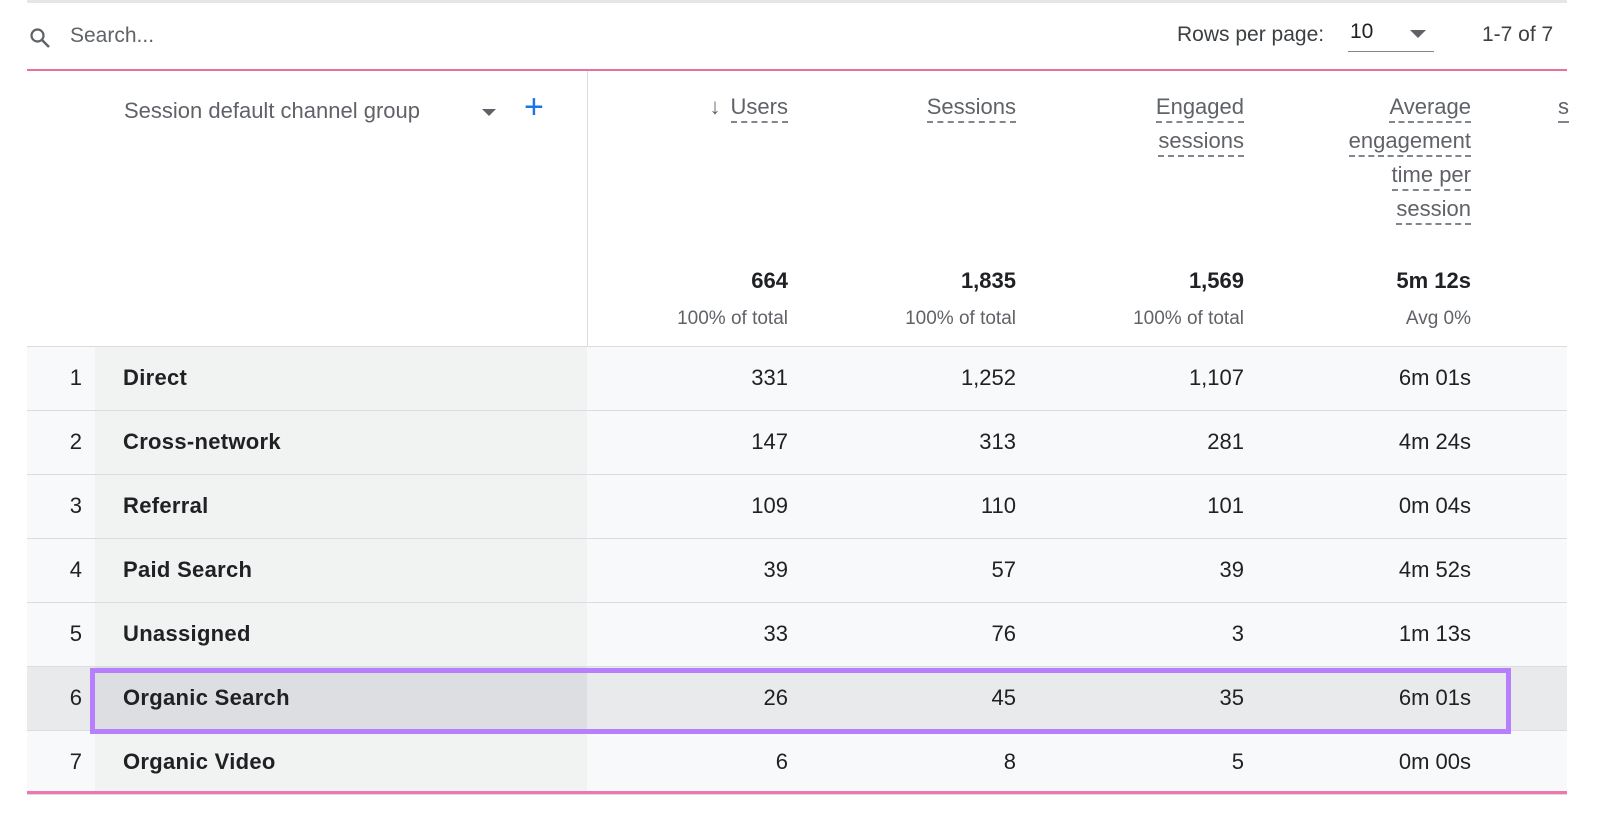 This screenshot has height=827, width=1600. Describe the element at coordinates (998, 505) in the screenshot. I see `row-value: 110` at that location.